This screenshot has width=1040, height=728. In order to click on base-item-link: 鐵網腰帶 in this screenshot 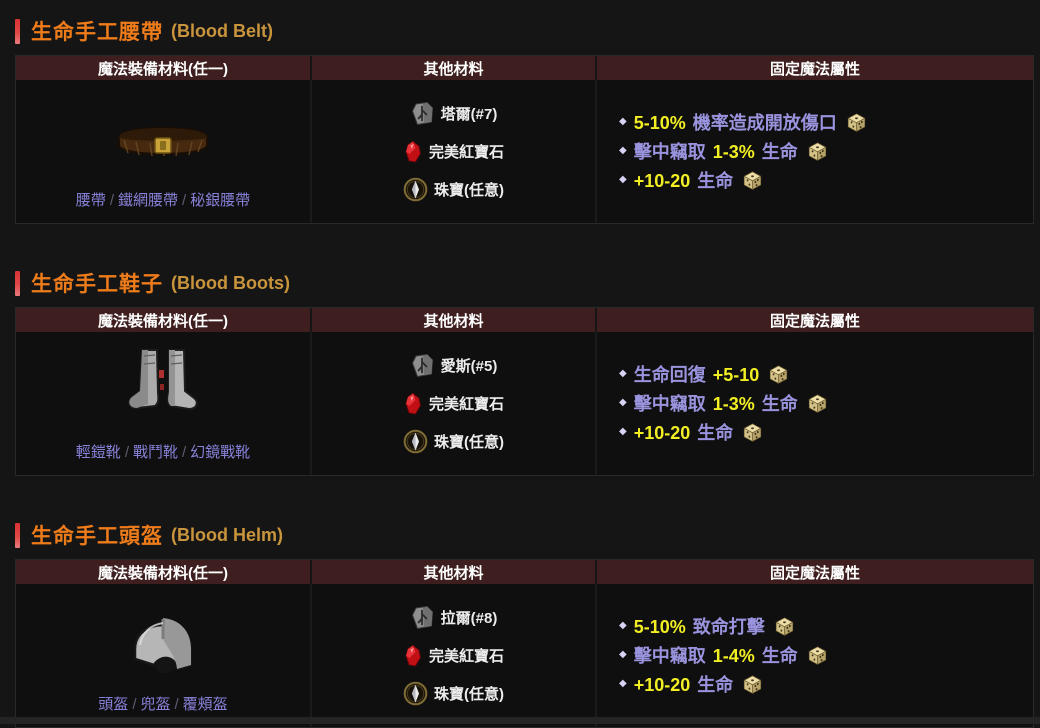, I will do `click(147, 200)`.